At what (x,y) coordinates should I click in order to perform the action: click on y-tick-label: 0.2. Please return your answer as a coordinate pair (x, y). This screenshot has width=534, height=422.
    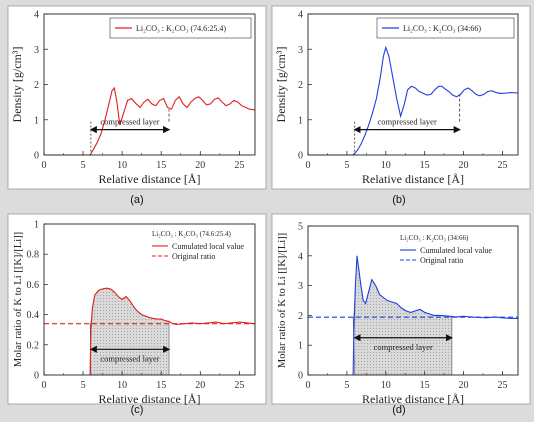
    Looking at the image, I should click on (33, 345).